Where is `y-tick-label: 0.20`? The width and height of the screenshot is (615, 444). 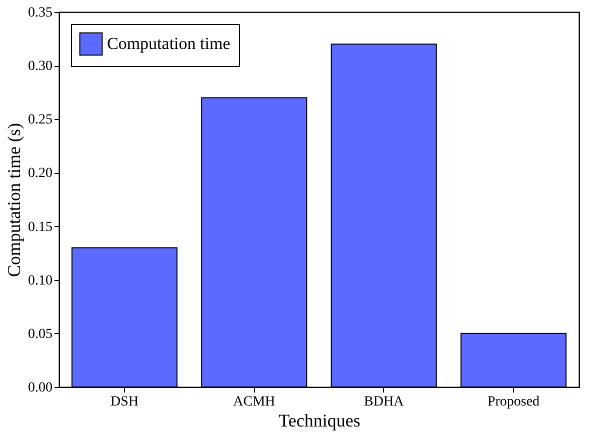 y-tick-label: 0.20 is located at coordinates (40, 174).